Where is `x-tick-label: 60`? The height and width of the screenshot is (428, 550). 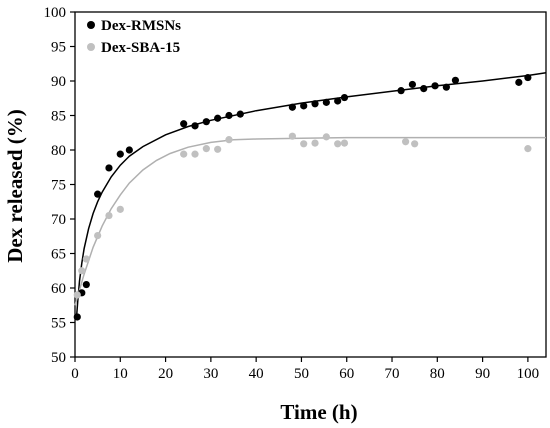
x-tick-label: 60 is located at coordinates (346, 374).